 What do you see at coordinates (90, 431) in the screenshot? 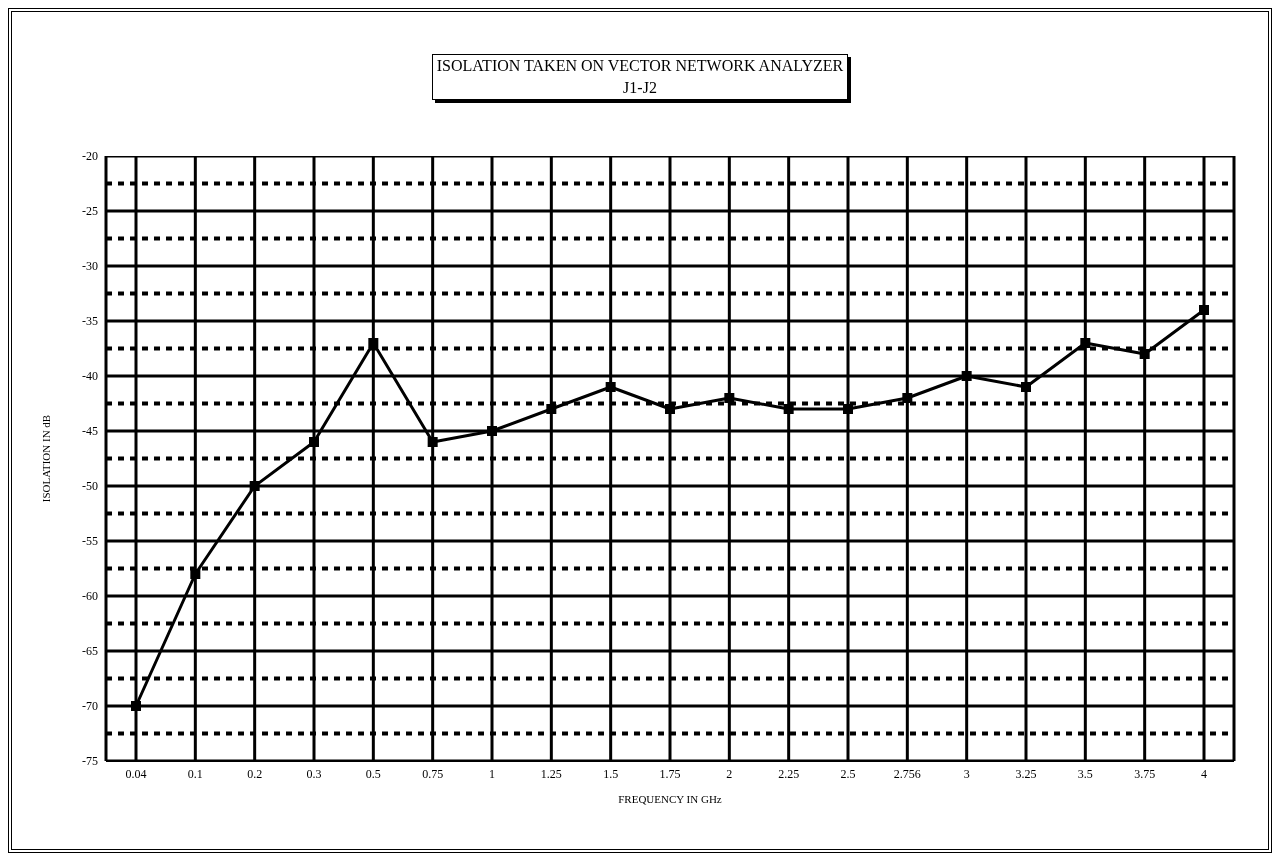
I see `y-tick-label: -45` at bounding box center [90, 431].